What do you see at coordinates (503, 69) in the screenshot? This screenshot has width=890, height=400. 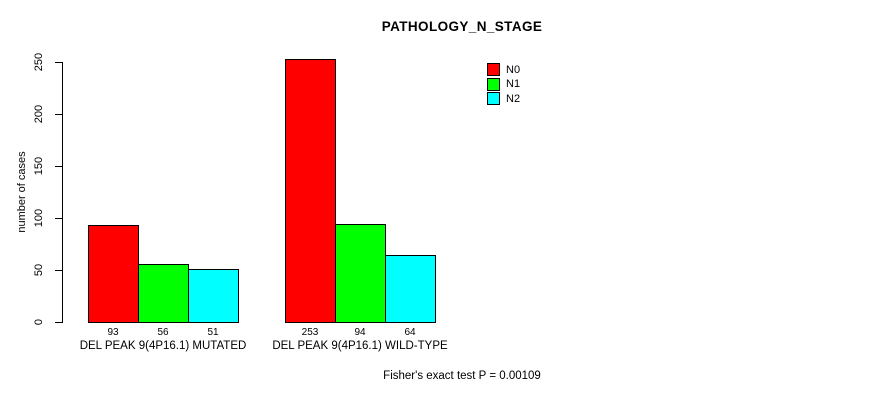 I see `legend-entry-n0: N0` at bounding box center [503, 69].